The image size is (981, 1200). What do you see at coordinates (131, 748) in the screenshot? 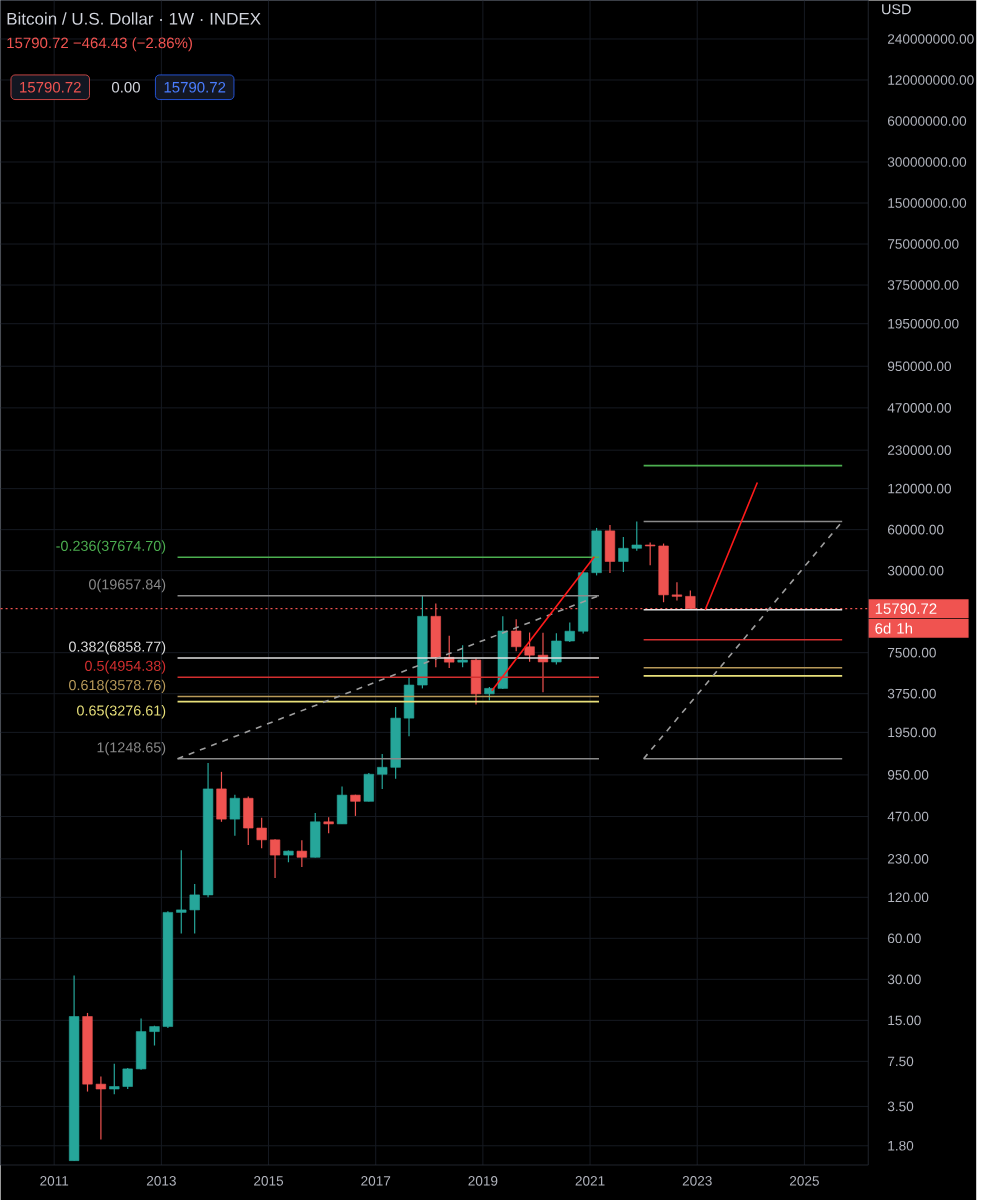
I see `series-label: 1(1248.65)` at bounding box center [131, 748].